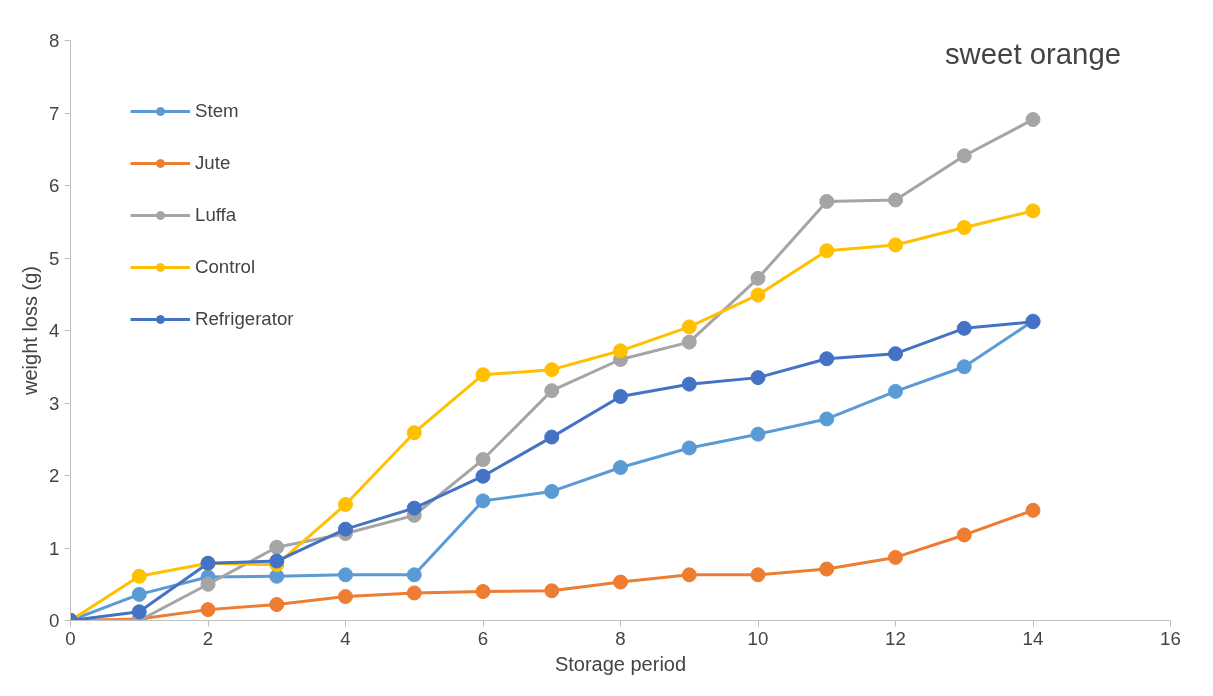 Image resolution: width=1213 pixels, height=696 pixels. What do you see at coordinates (217, 111) in the screenshot?
I see `legend-label: Stem` at bounding box center [217, 111].